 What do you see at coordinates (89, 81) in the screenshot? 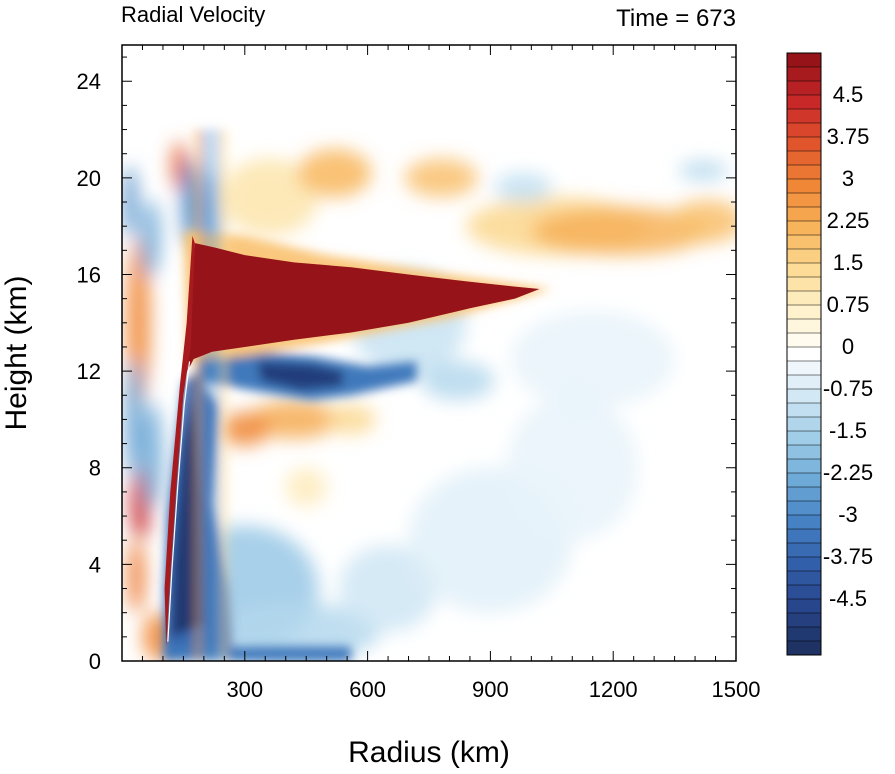
I see `y-tick-label: 24` at bounding box center [89, 81].